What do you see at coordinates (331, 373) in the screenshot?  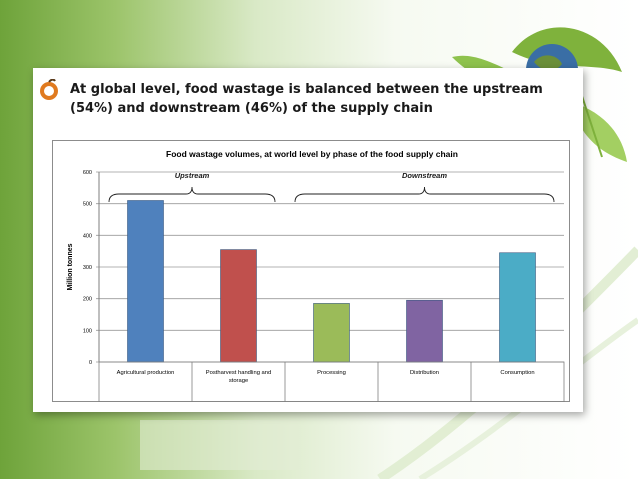 I see `x-tick-label: Processing` at bounding box center [331, 373].